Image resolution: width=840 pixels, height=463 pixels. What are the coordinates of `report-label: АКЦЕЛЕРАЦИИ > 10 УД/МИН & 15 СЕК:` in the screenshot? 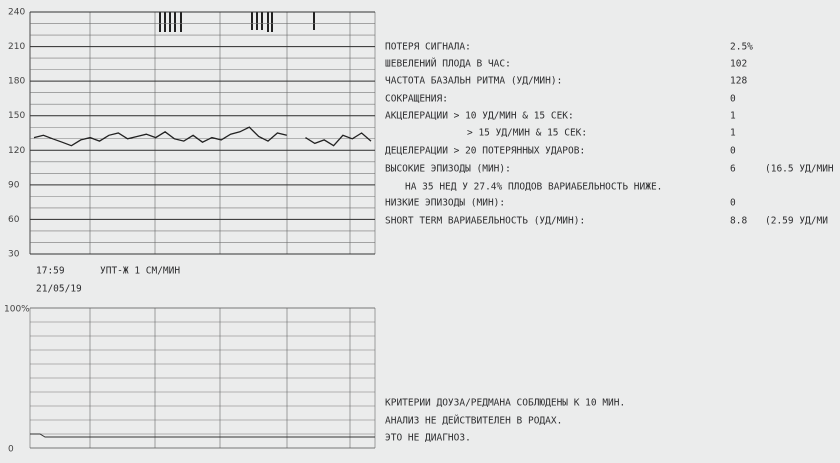 It's located at (479, 116).